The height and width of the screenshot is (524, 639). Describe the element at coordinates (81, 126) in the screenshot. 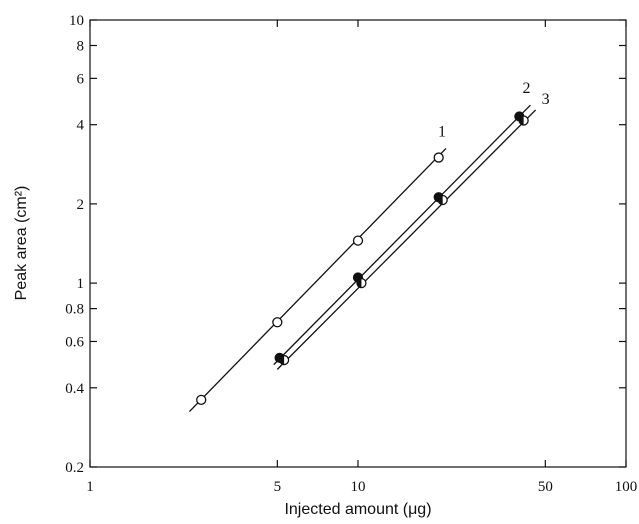

I see `y-tick-label: 4` at that location.